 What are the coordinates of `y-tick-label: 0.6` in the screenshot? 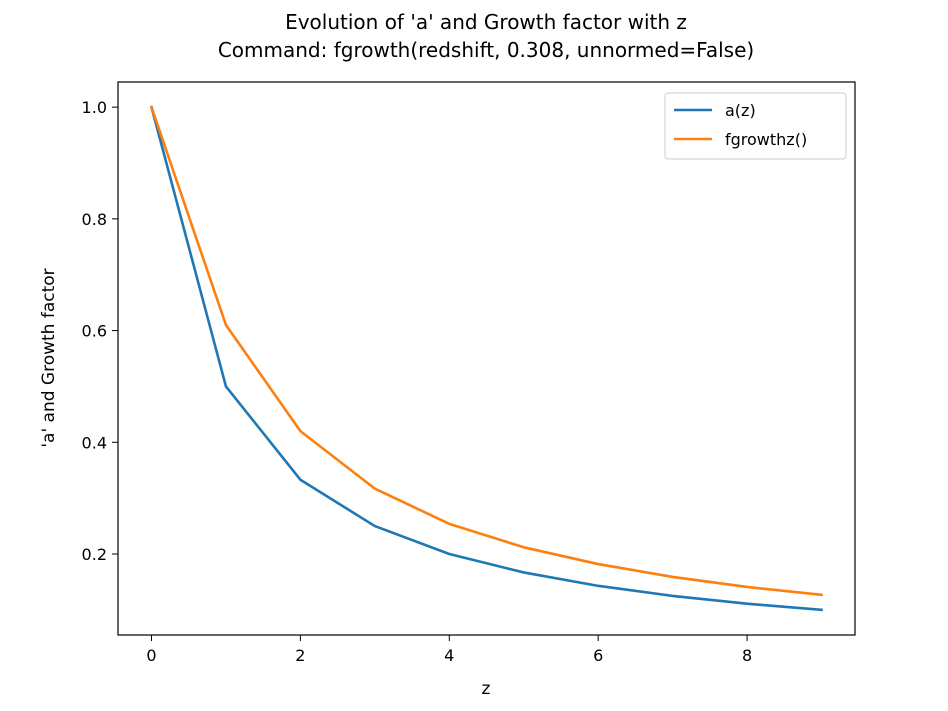 It's located at (94, 331).